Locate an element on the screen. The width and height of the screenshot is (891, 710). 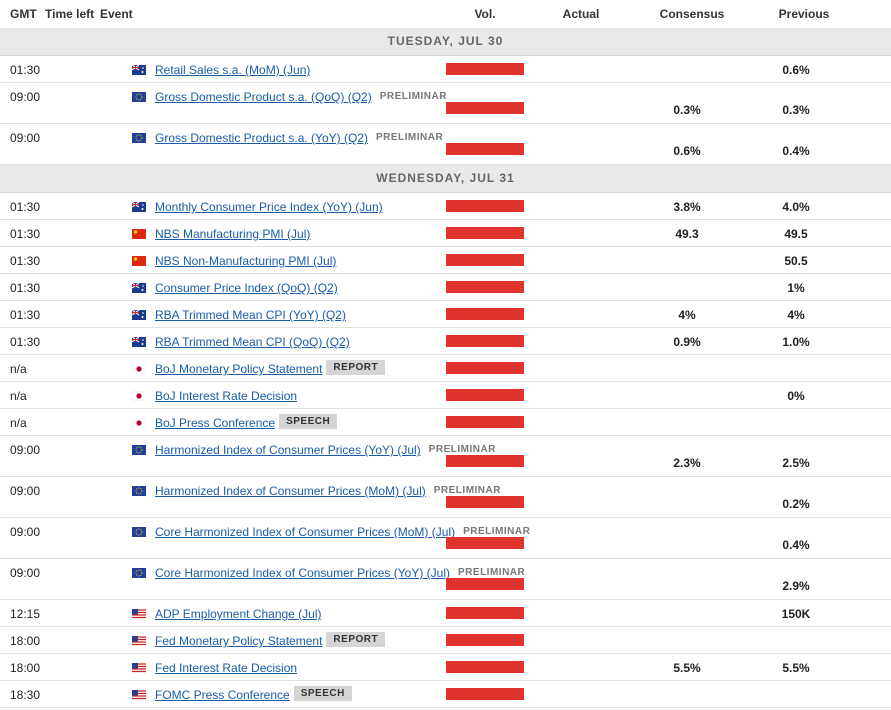
event-name: NBS Manufacturing PMI (Jul) is located at coordinates (233, 234).